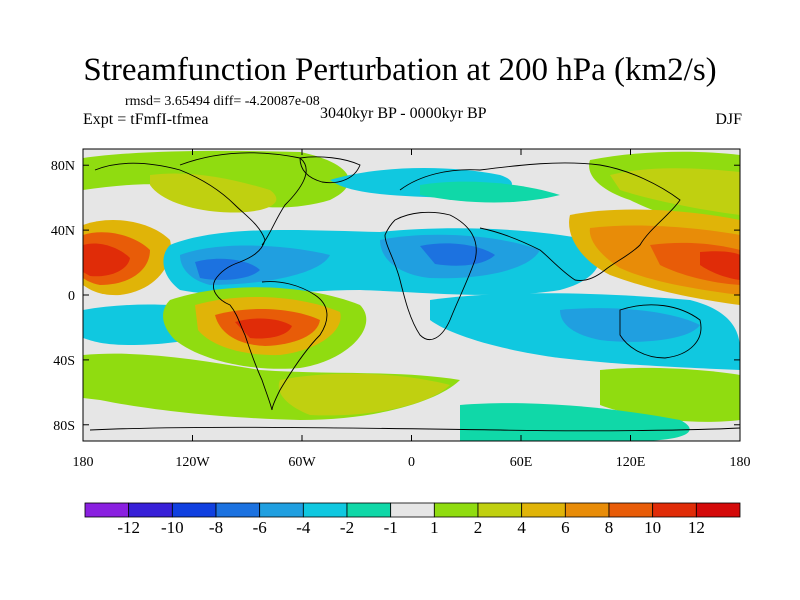  Describe the element at coordinates (540, 221) in the screenshot. I see `eurasia-coast` at that location.